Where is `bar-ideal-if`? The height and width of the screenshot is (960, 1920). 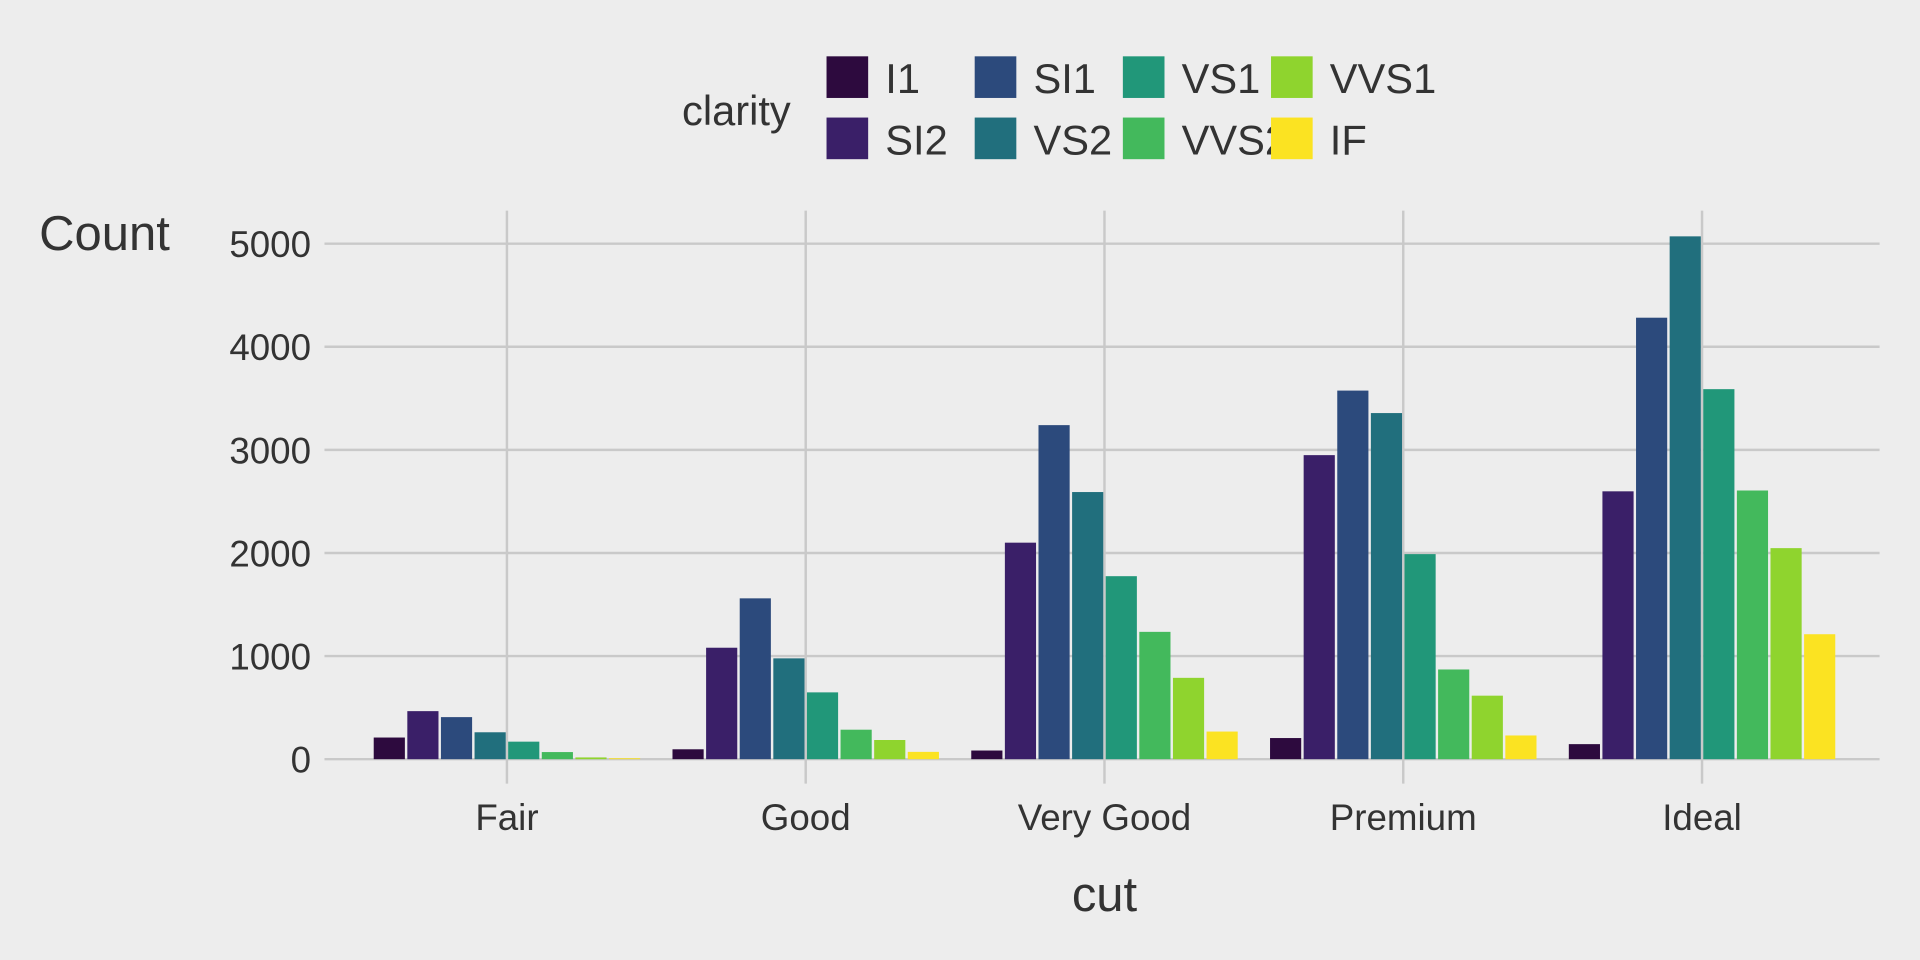 bar-ideal-if is located at coordinates (1820, 697).